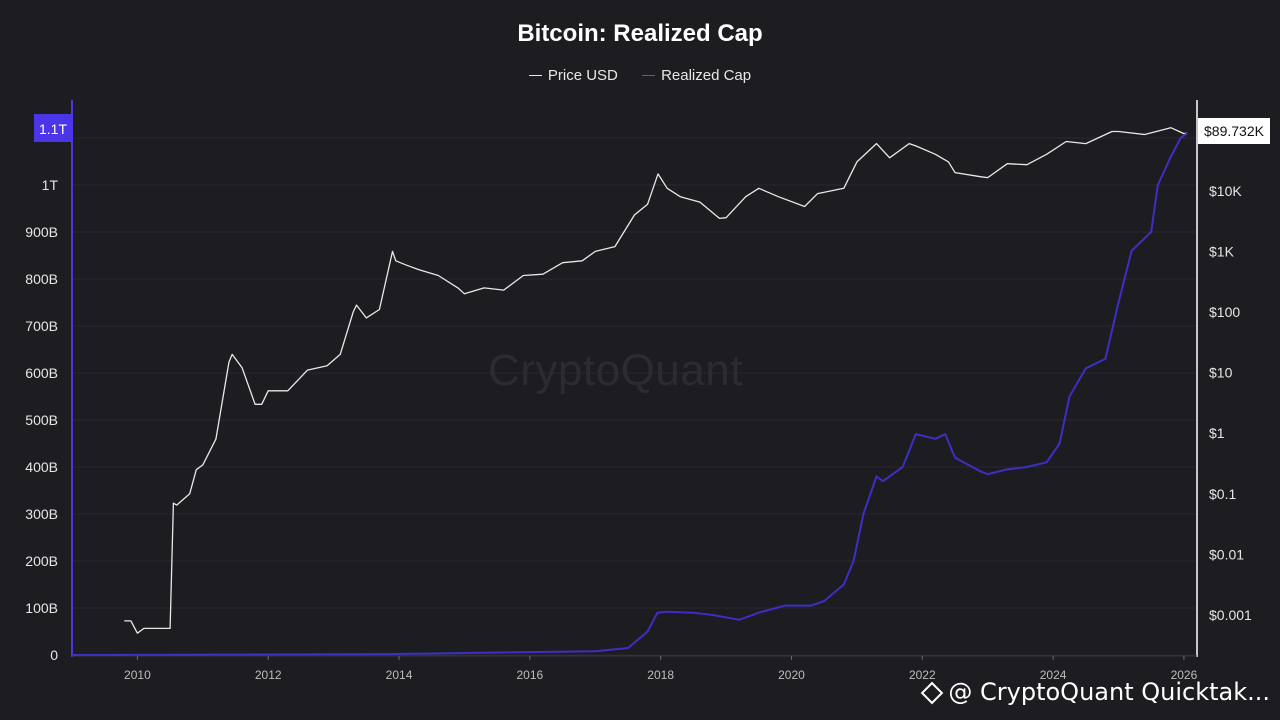 This screenshot has width=1280, height=720. I want to click on legend-swatch-realized-cap, so click(649, 75).